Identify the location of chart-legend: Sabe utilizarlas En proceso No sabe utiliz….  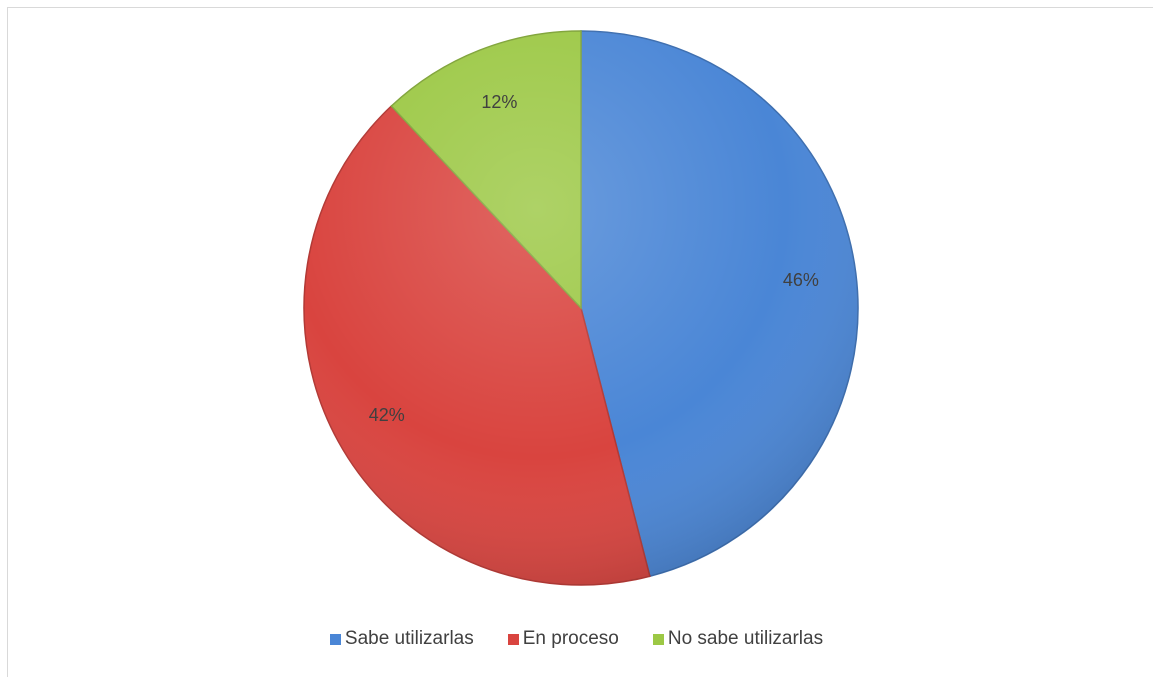
(576, 639).